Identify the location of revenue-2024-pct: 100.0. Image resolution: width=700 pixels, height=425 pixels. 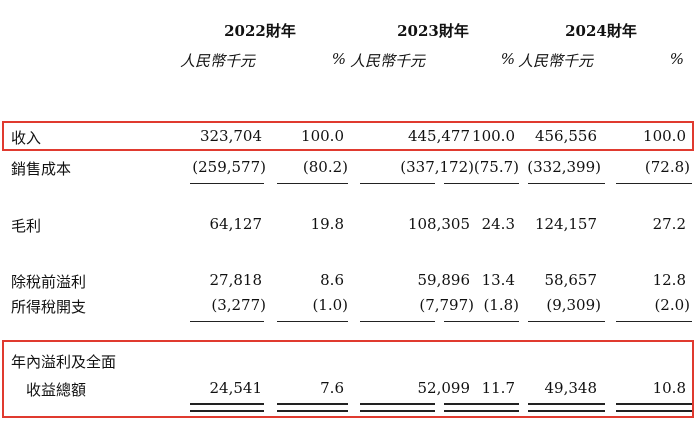
(664, 136).